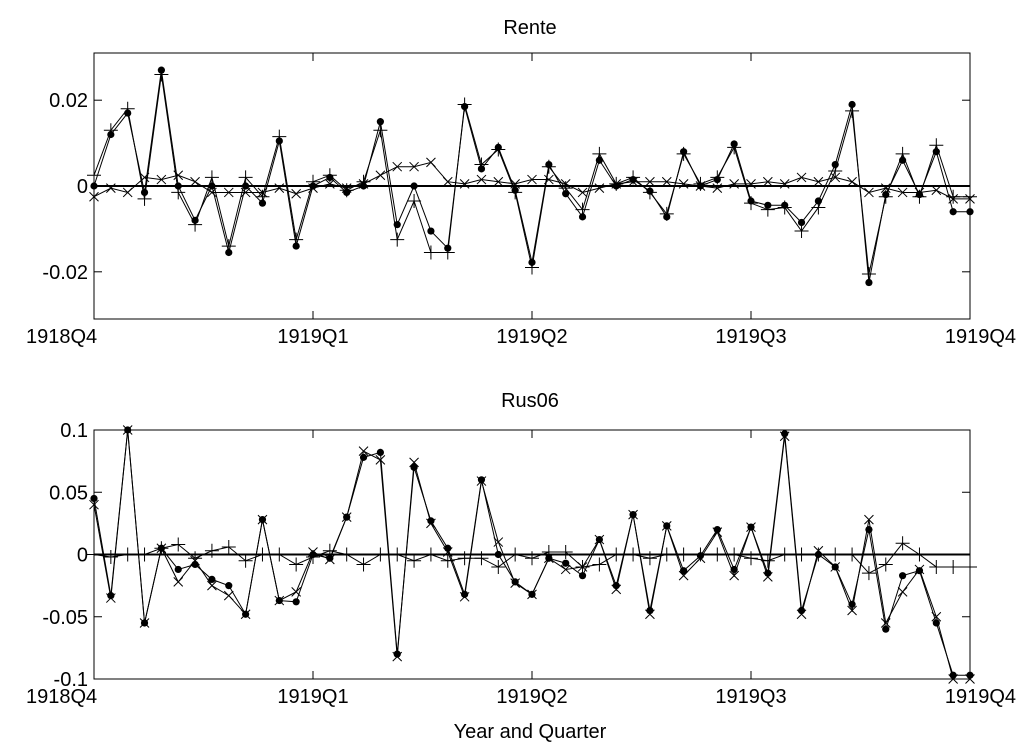 The width and height of the screenshot is (1020, 749). Describe the element at coordinates (531, 337) in the screenshot. I see `x-tick-label: 1919Q2` at that location.